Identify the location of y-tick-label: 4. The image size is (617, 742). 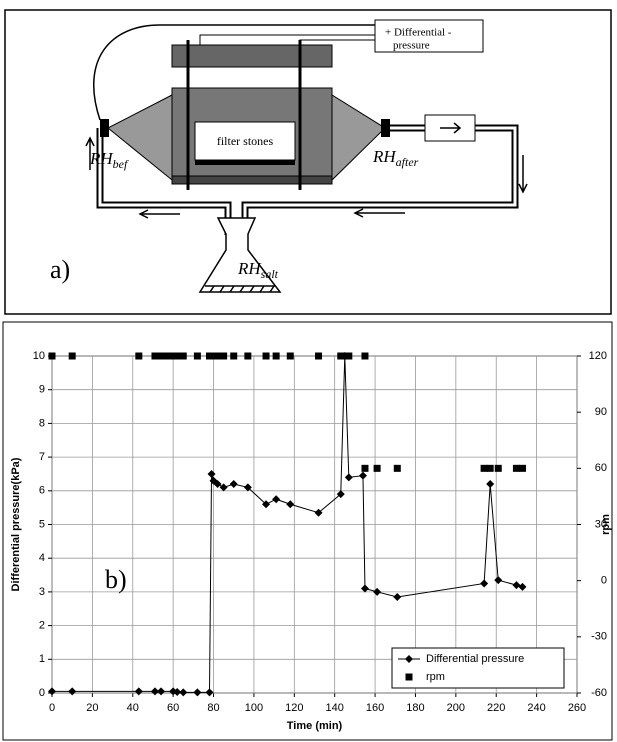
(42, 558).